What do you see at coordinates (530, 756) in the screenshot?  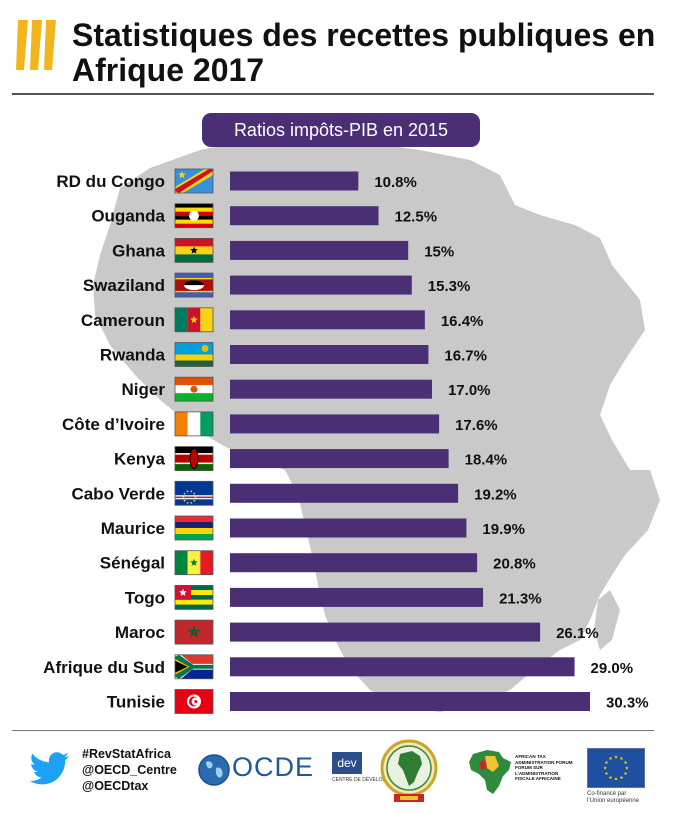 I see `ataf-line: AFRICAN TAX` at bounding box center [530, 756].